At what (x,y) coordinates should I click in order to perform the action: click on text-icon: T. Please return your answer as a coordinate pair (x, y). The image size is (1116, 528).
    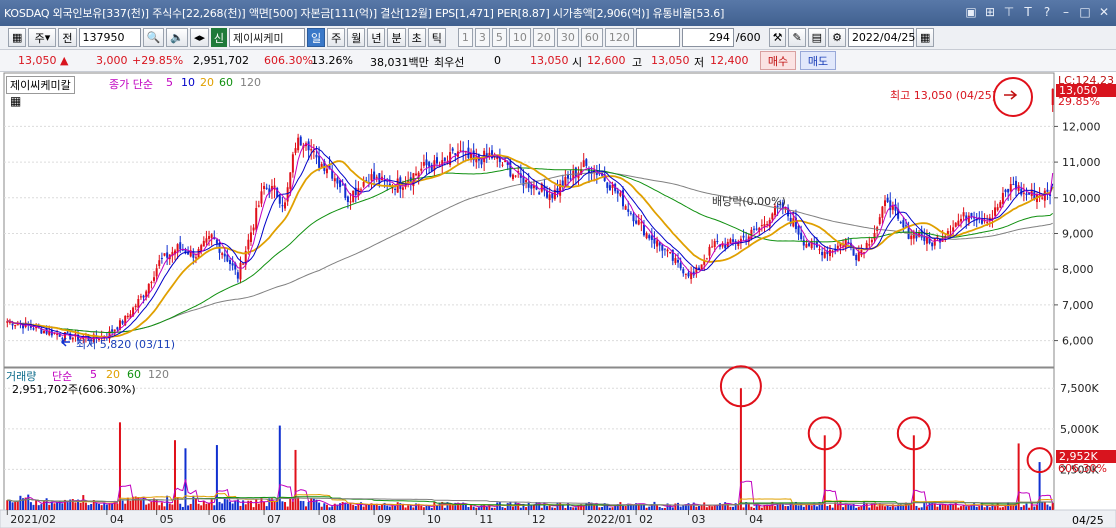
    Looking at the image, I should click on (1028, 12).